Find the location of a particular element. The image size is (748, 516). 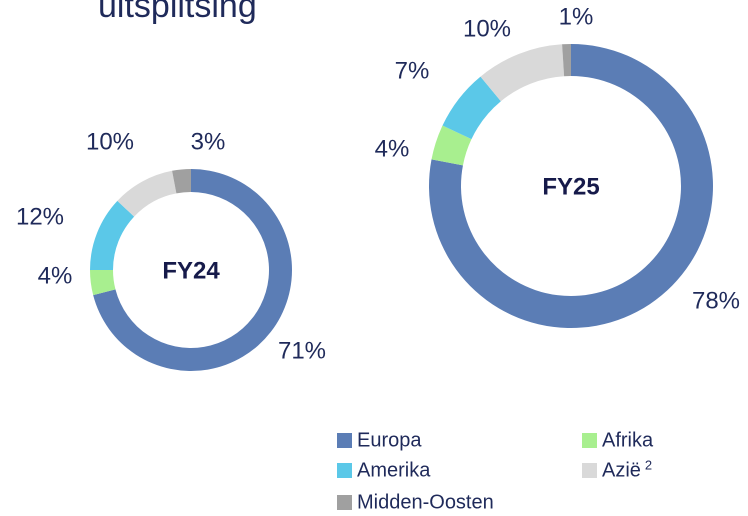

legend-label: Midden-Oosten is located at coordinates (425, 502).